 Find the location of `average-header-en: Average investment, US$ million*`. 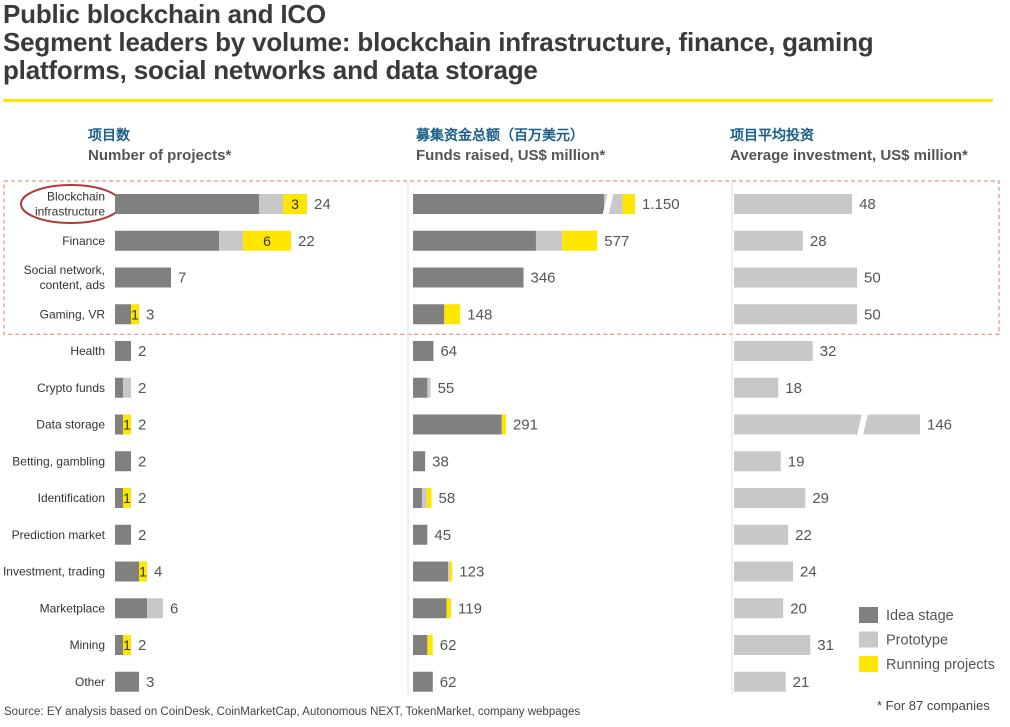

average-header-en: Average investment, US$ million* is located at coordinates (849, 155).